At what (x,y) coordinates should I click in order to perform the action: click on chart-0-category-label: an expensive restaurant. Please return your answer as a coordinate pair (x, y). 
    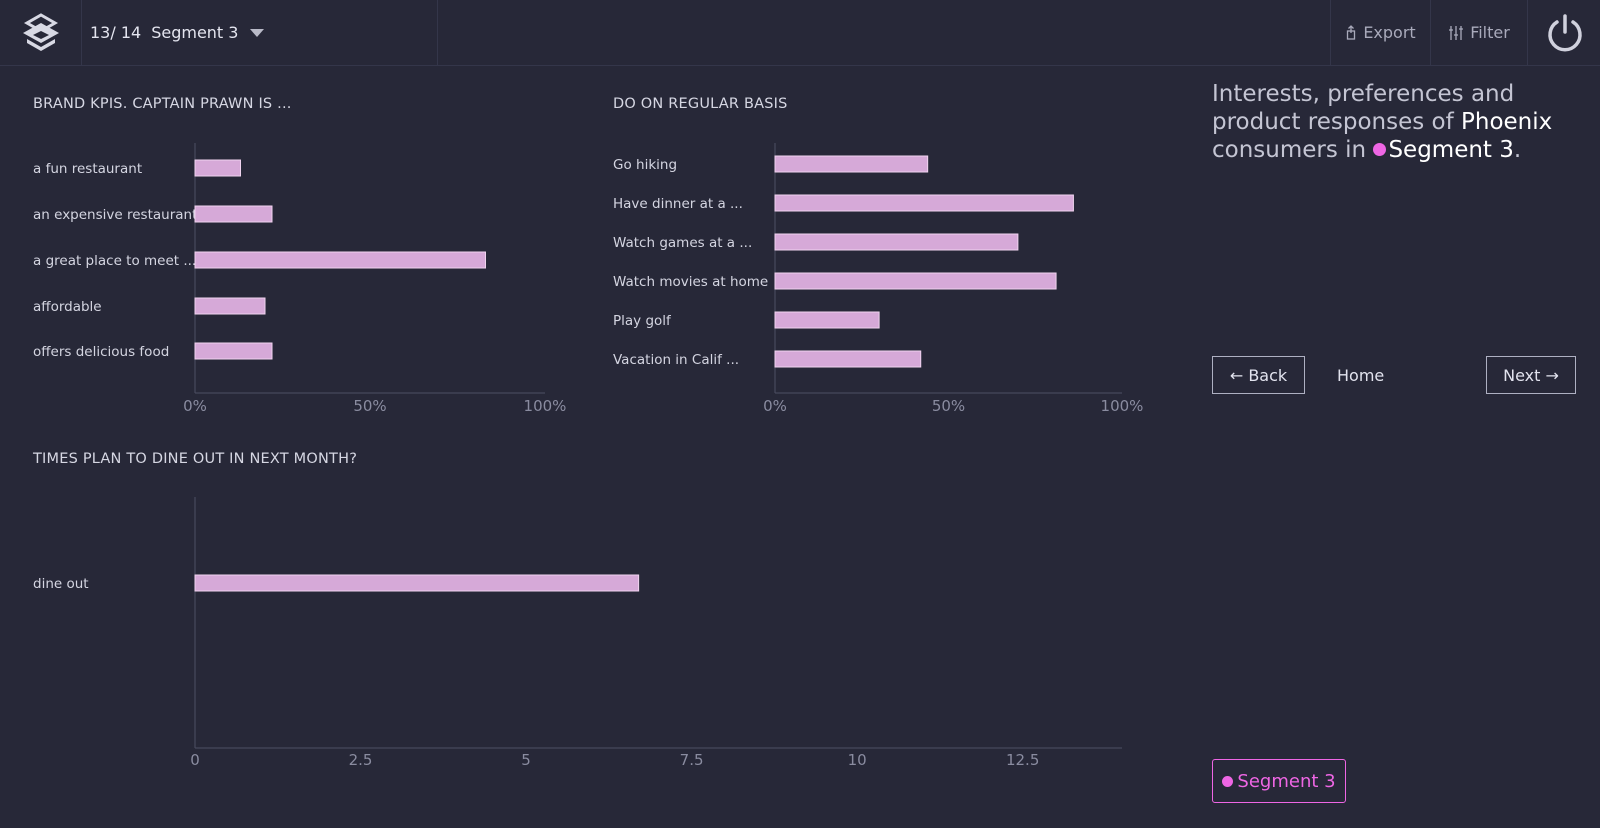
    Looking at the image, I should click on (115, 215).